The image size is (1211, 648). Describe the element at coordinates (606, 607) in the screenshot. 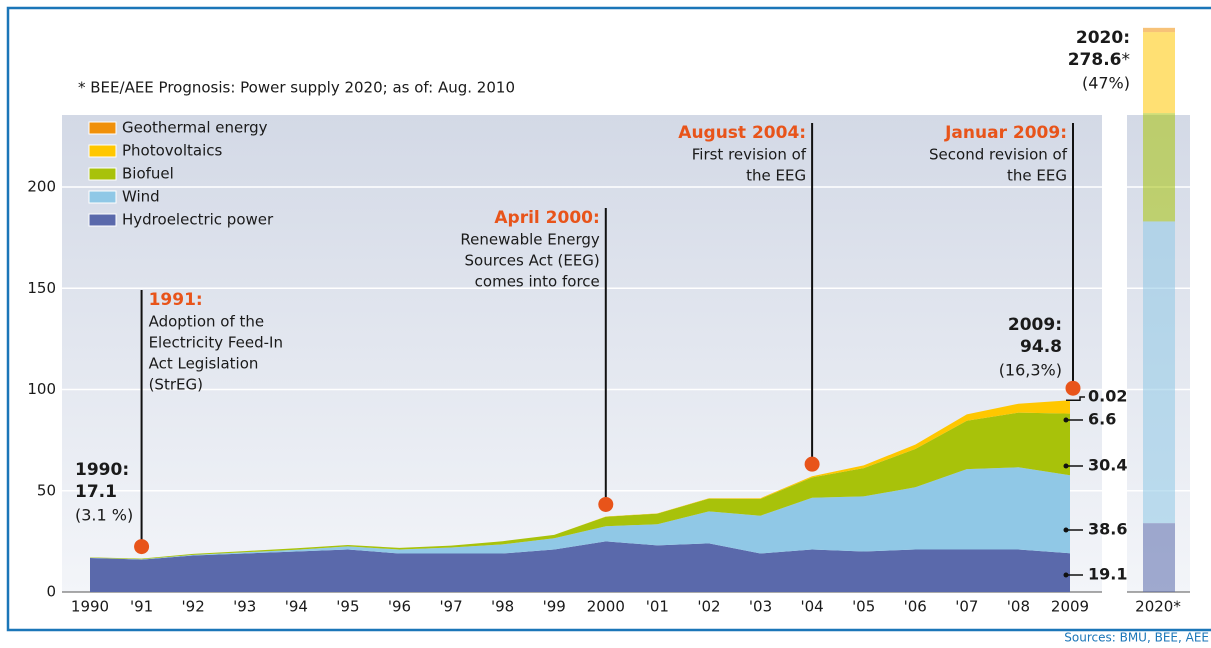

I see `x-tick-label: 2000` at that location.